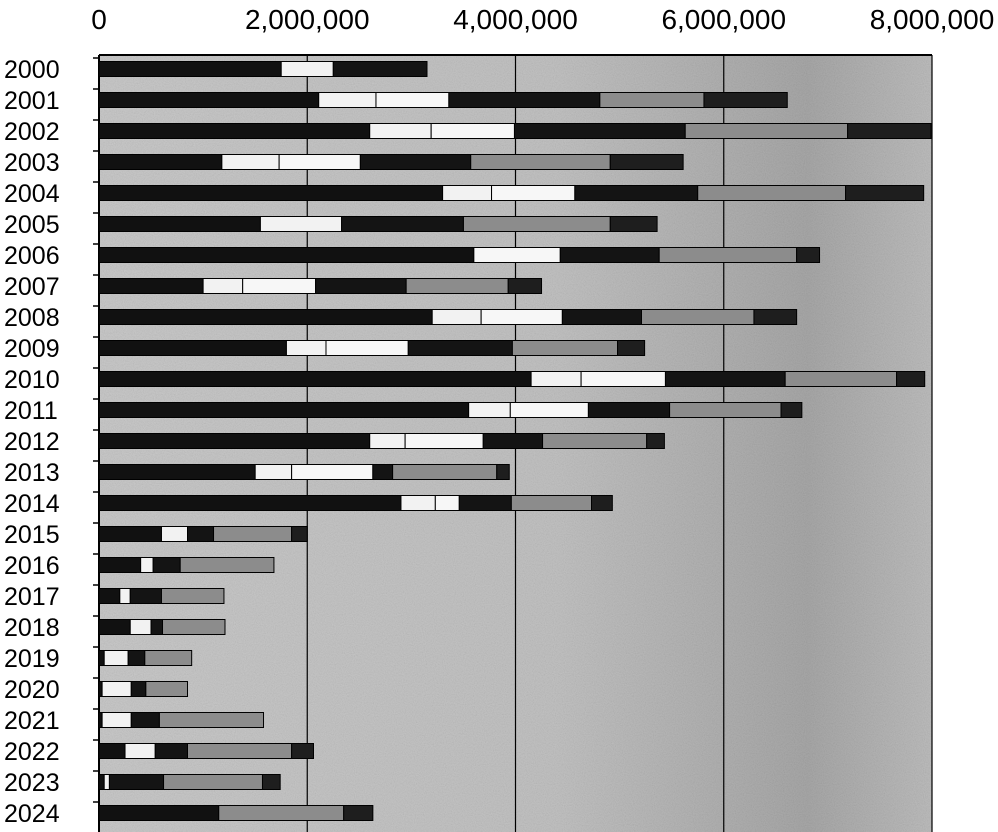 This screenshot has width=998, height=832. I want to click on y-tick-label: 2017, so click(32, 597).